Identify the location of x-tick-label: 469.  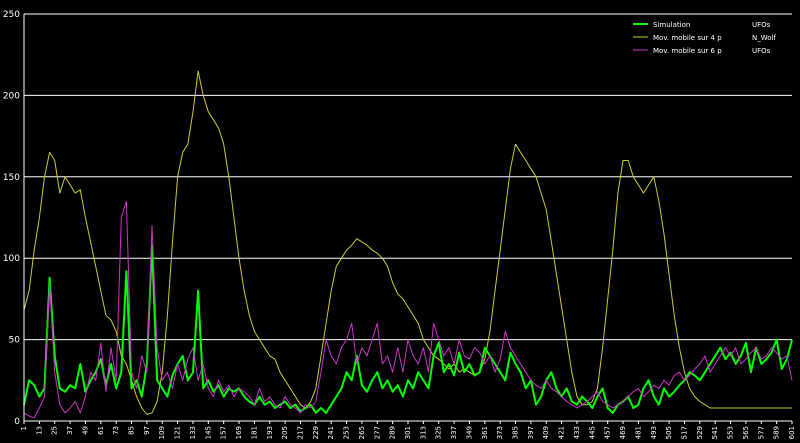
(623, 432).